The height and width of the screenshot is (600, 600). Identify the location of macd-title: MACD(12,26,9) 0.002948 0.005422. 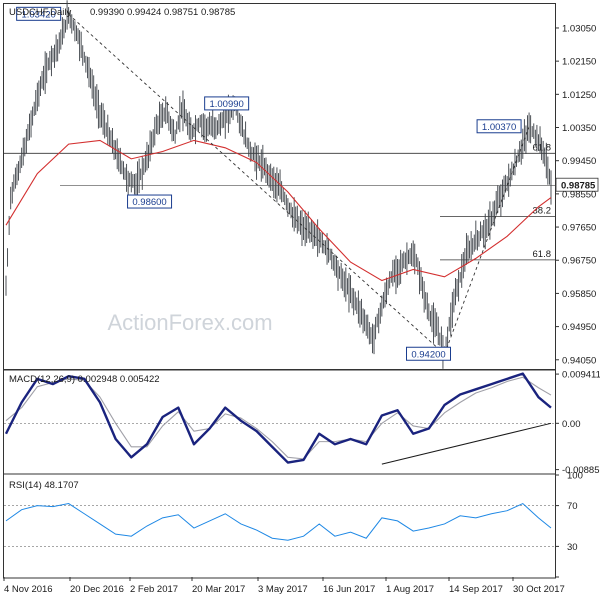
(84, 379).